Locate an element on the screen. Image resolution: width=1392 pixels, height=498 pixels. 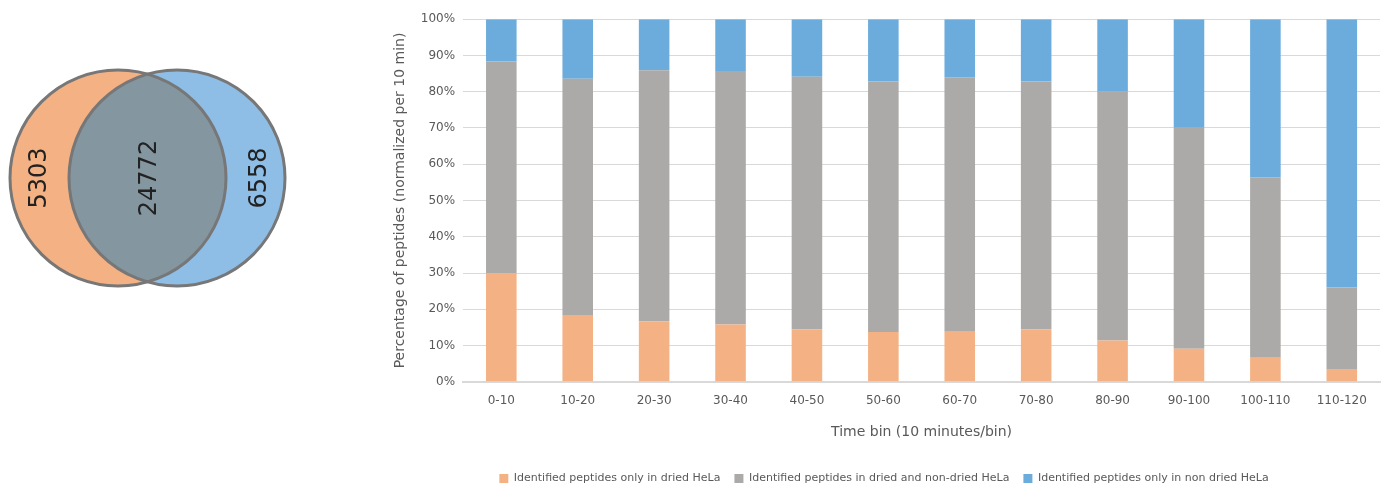
data-label: 24772 is located at coordinates (147, 178).